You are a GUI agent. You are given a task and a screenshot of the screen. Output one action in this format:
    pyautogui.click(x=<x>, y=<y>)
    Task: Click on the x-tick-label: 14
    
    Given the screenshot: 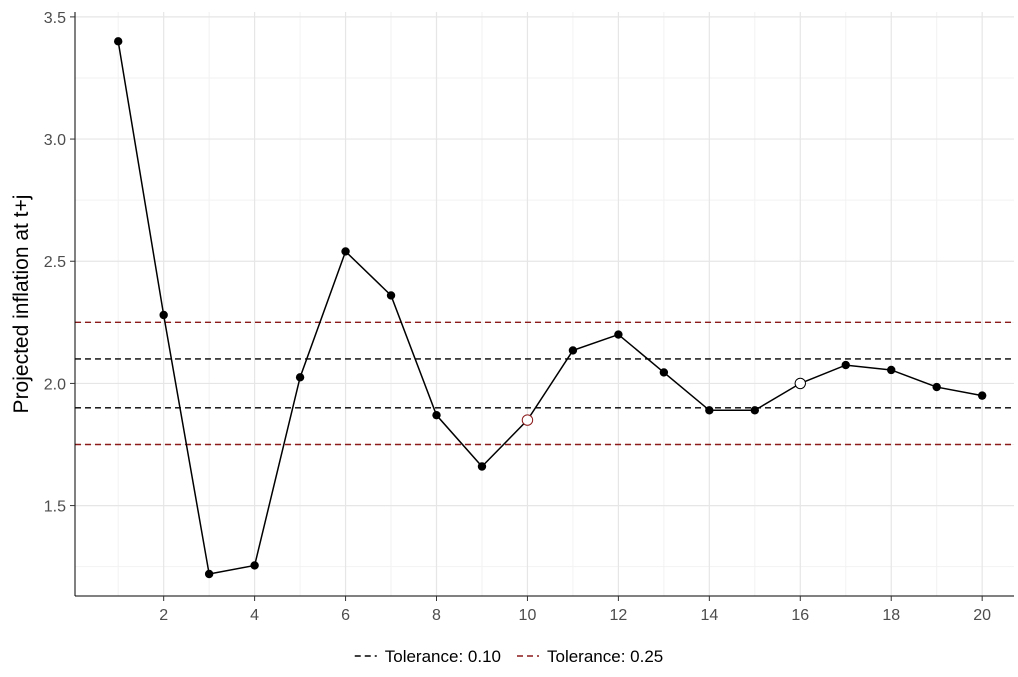 What is the action you would take?
    pyautogui.click(x=709, y=615)
    